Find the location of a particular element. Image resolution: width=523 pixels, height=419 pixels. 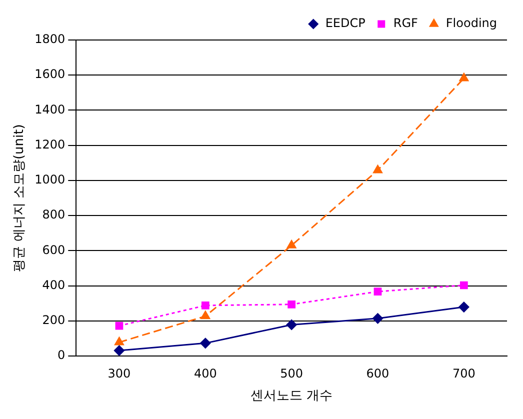

x-tick-label: 600 is located at coordinates (378, 373).